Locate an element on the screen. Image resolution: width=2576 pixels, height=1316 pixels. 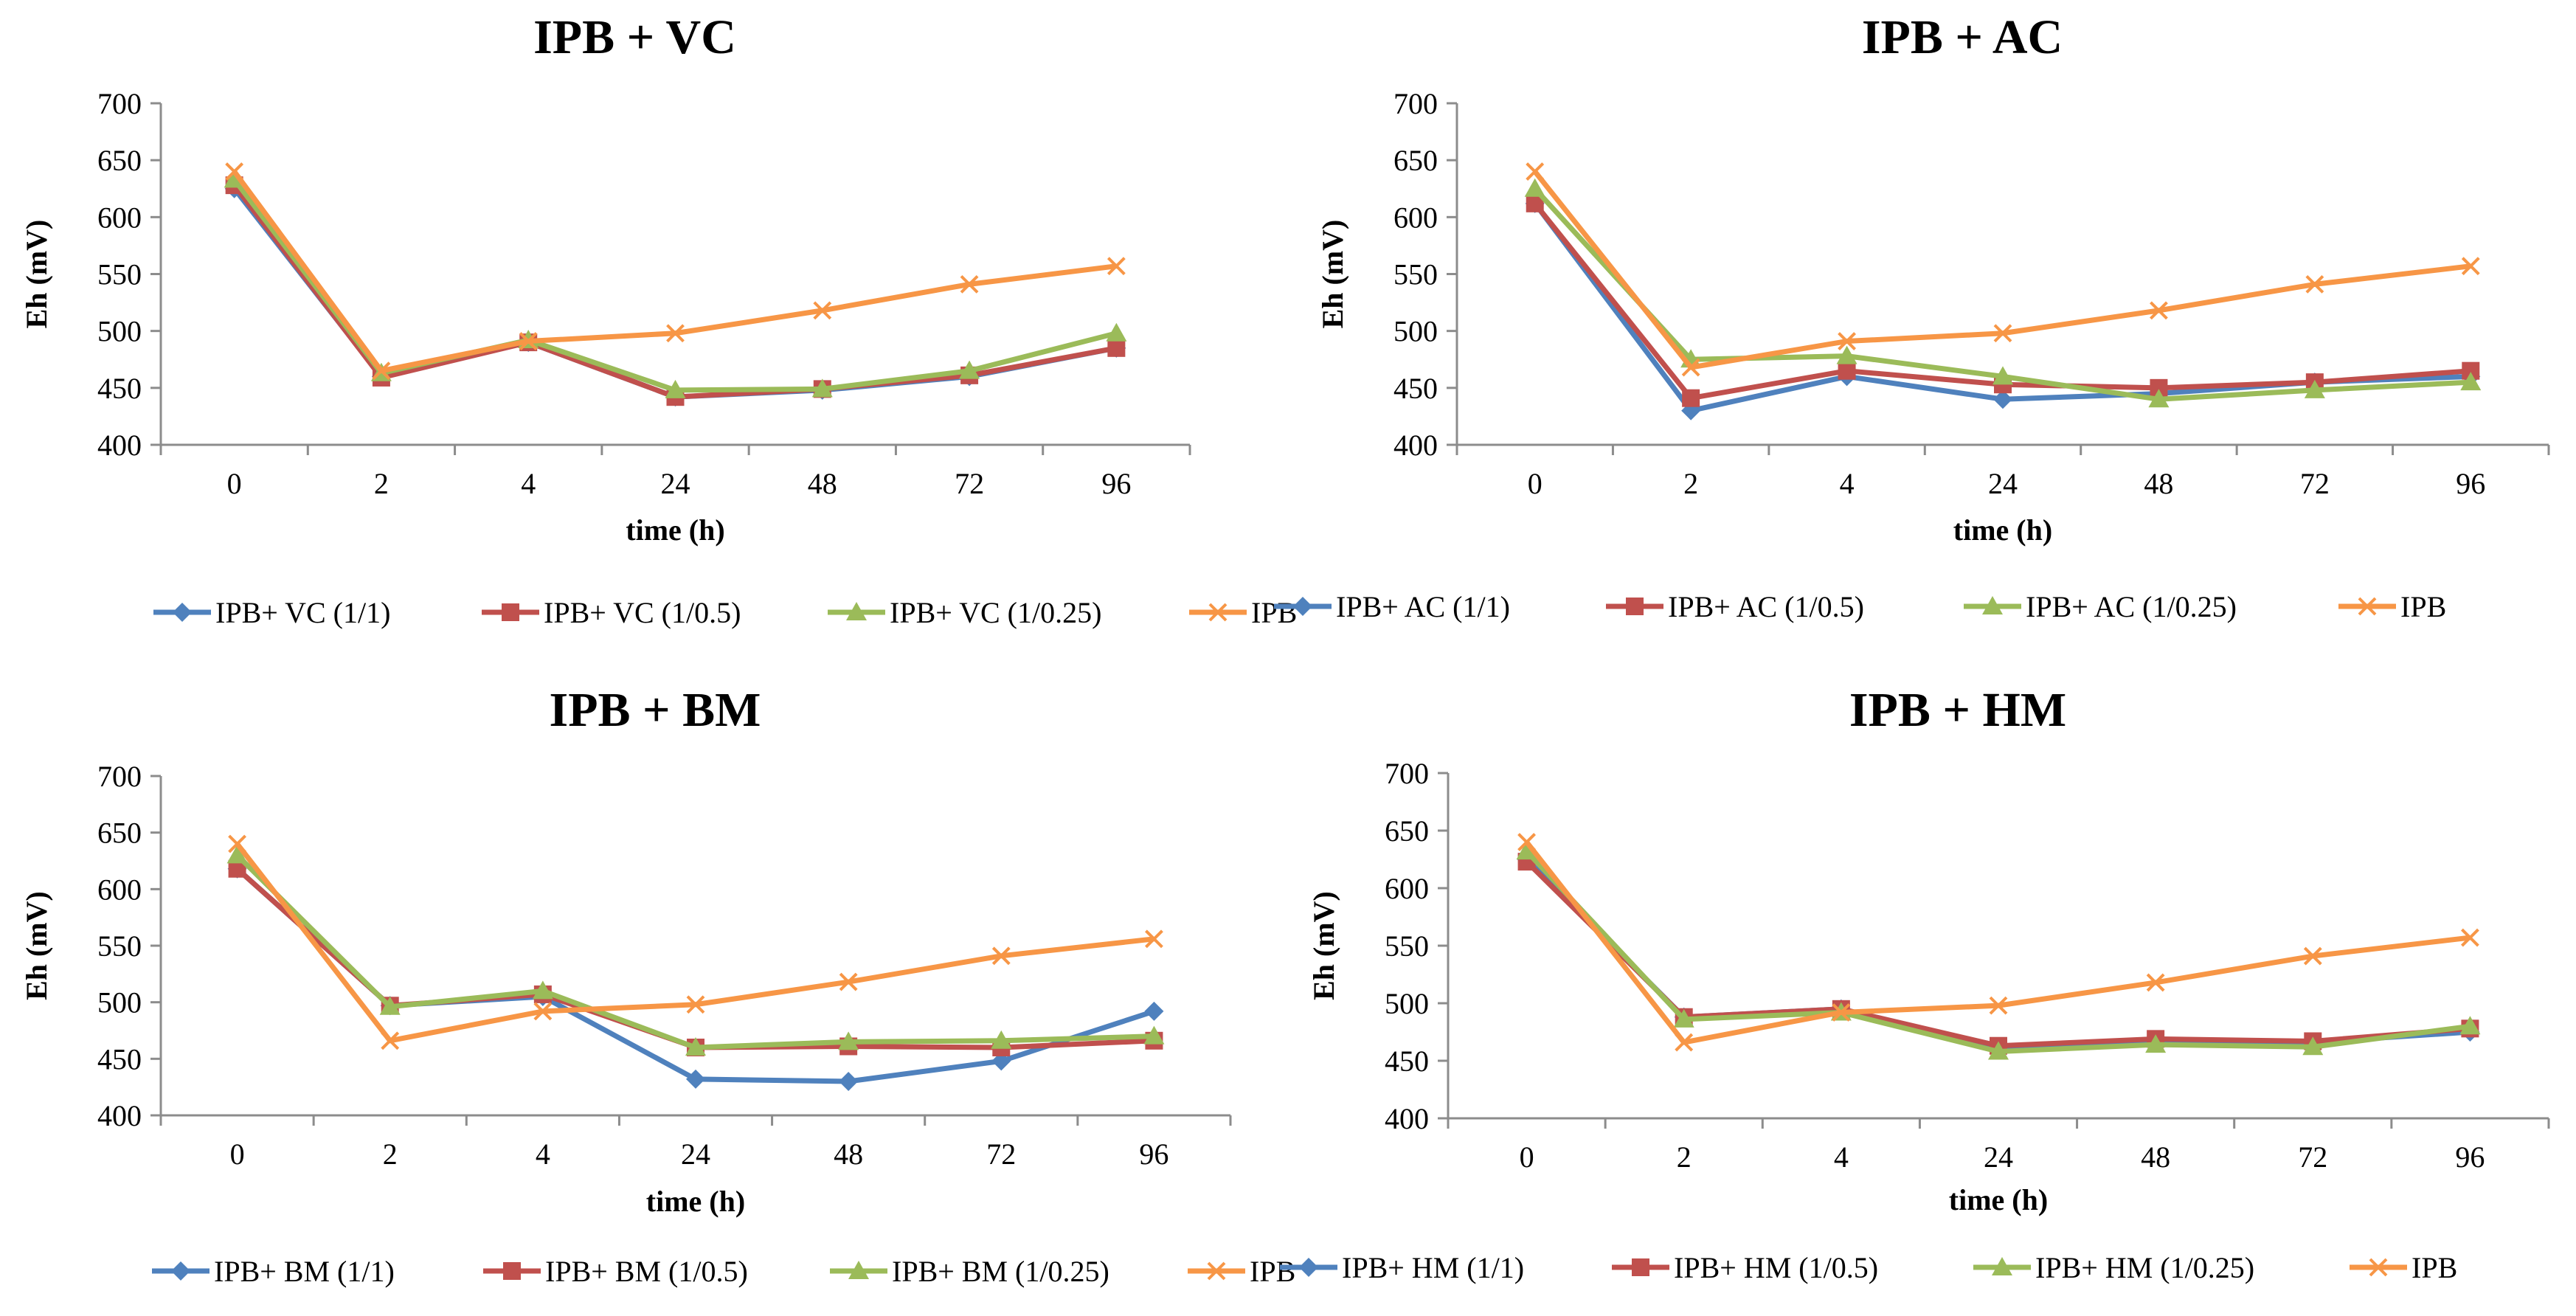
y-tick-label: 500 is located at coordinates (1415, 331).